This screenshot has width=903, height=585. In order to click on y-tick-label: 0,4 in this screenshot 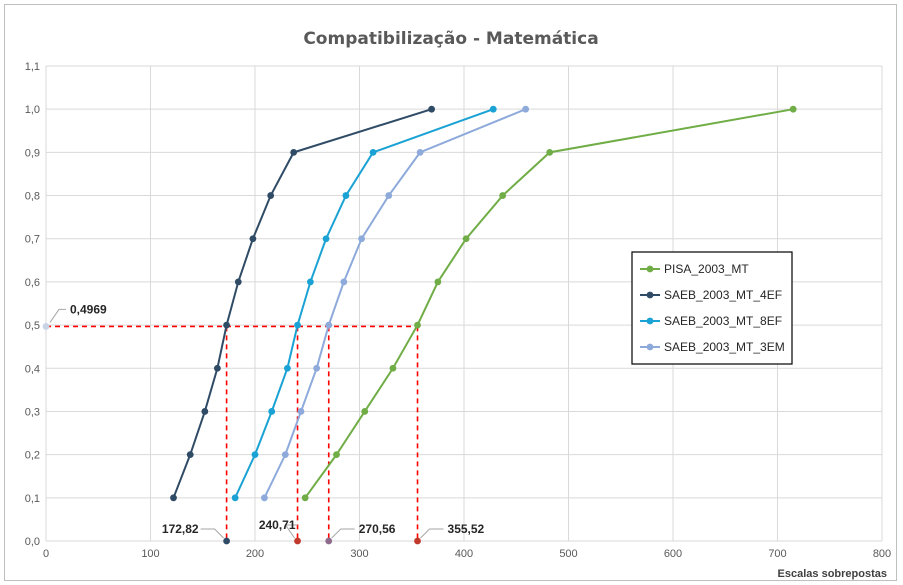, I will do `click(32, 369)`.